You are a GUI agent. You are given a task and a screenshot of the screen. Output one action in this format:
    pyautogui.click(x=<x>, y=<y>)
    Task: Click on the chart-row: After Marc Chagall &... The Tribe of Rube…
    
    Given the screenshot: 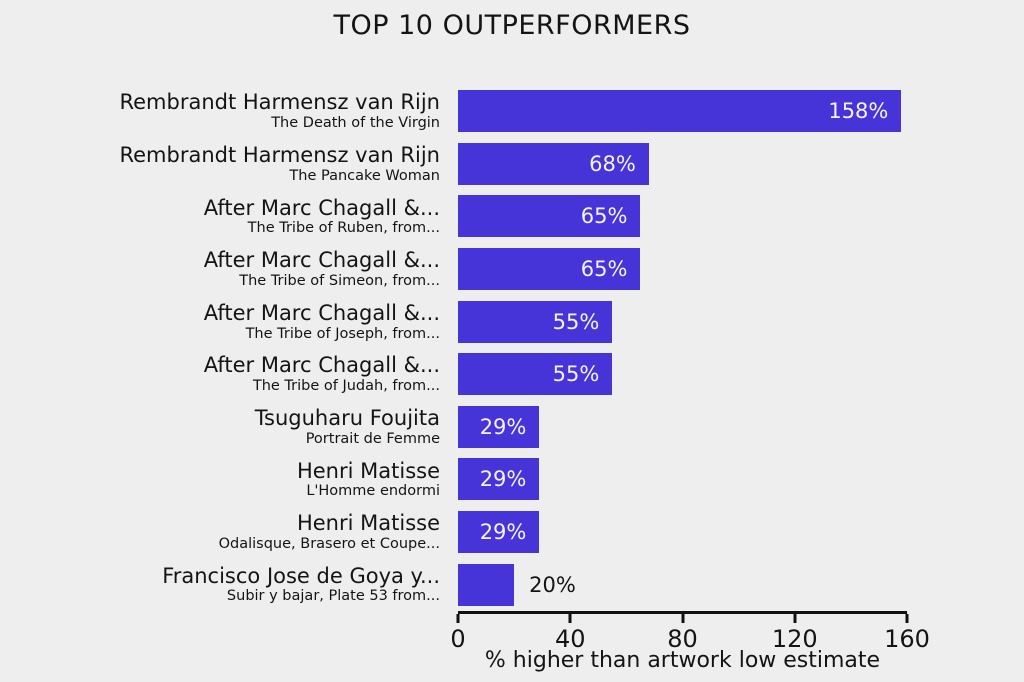 What is the action you would take?
    pyautogui.click(x=512, y=216)
    